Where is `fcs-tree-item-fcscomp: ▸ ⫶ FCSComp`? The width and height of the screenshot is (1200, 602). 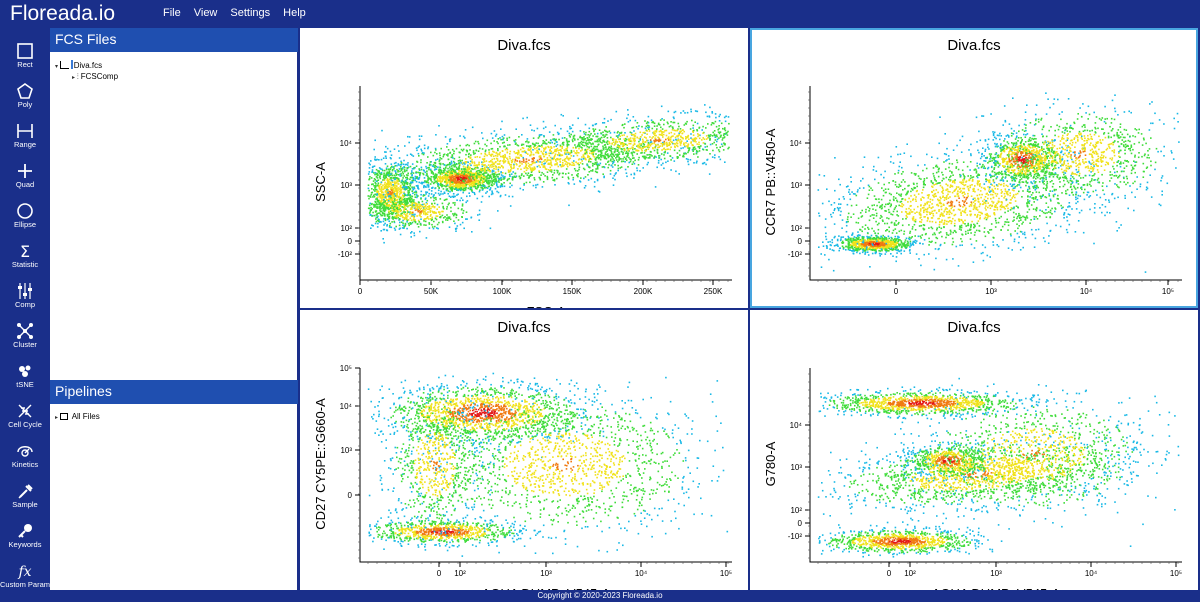
fcs-tree-item-fcscomp: ▸ ⫶ FCSComp is located at coordinates (95, 76).